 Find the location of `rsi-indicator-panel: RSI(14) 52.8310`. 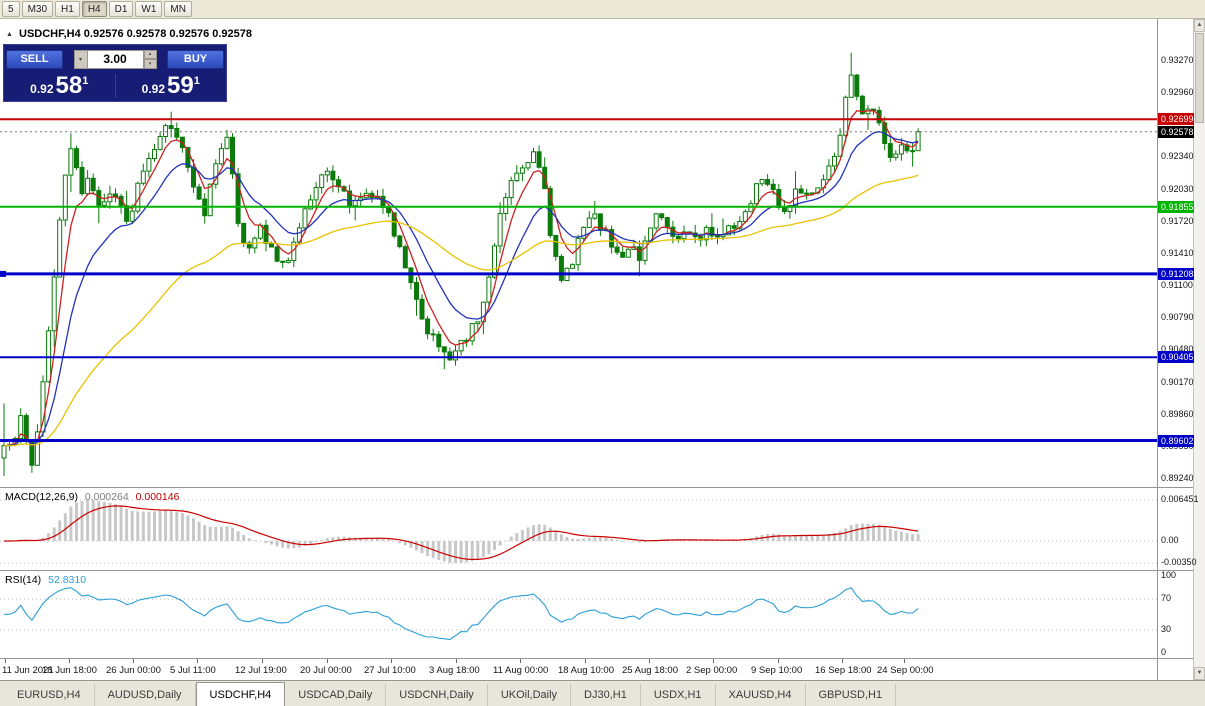

rsi-indicator-panel: RSI(14) 52.8310 is located at coordinates (596, 614).